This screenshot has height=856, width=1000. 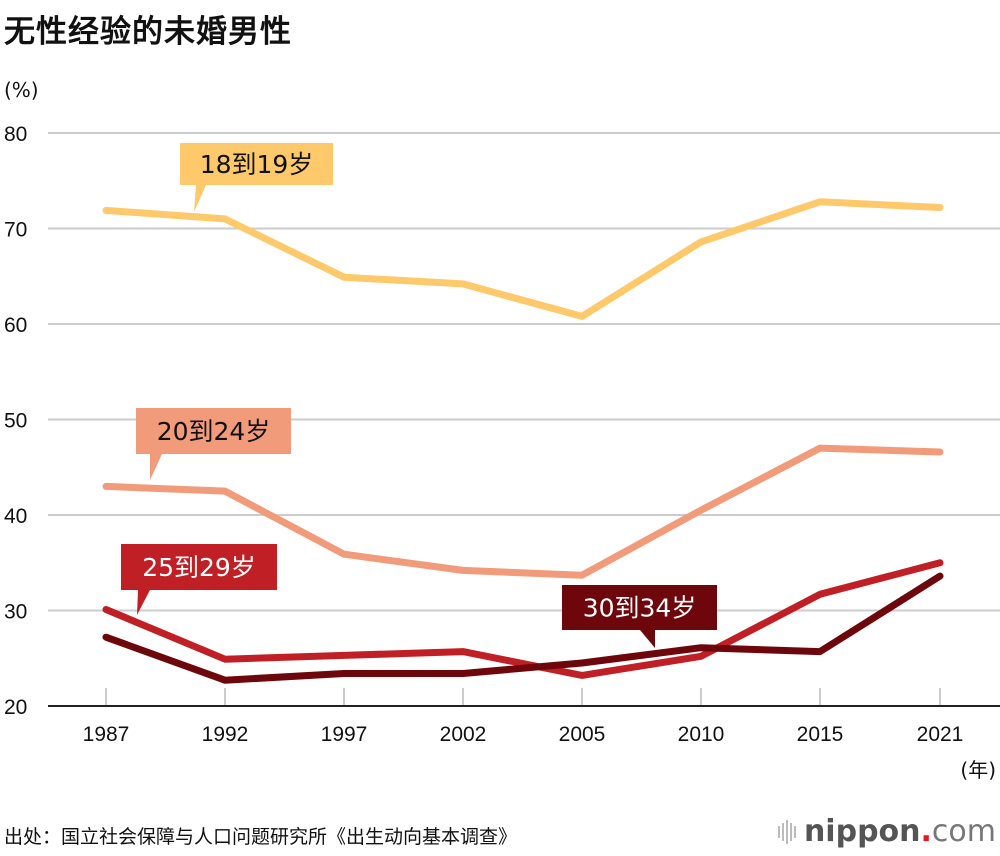 I want to click on y-tick-label: 70, so click(x=15, y=230).